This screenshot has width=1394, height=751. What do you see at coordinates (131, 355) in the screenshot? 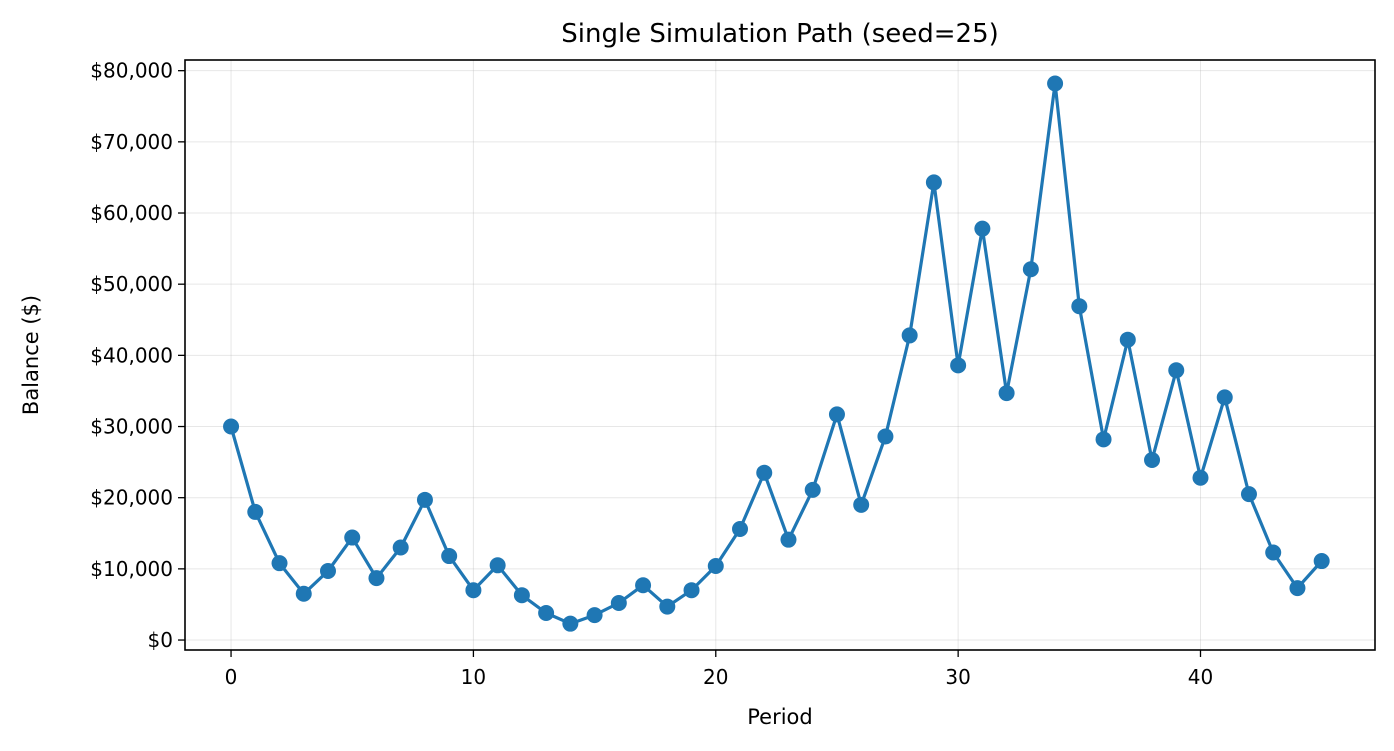
I see `y-tick-label: $40,000` at bounding box center [131, 355].